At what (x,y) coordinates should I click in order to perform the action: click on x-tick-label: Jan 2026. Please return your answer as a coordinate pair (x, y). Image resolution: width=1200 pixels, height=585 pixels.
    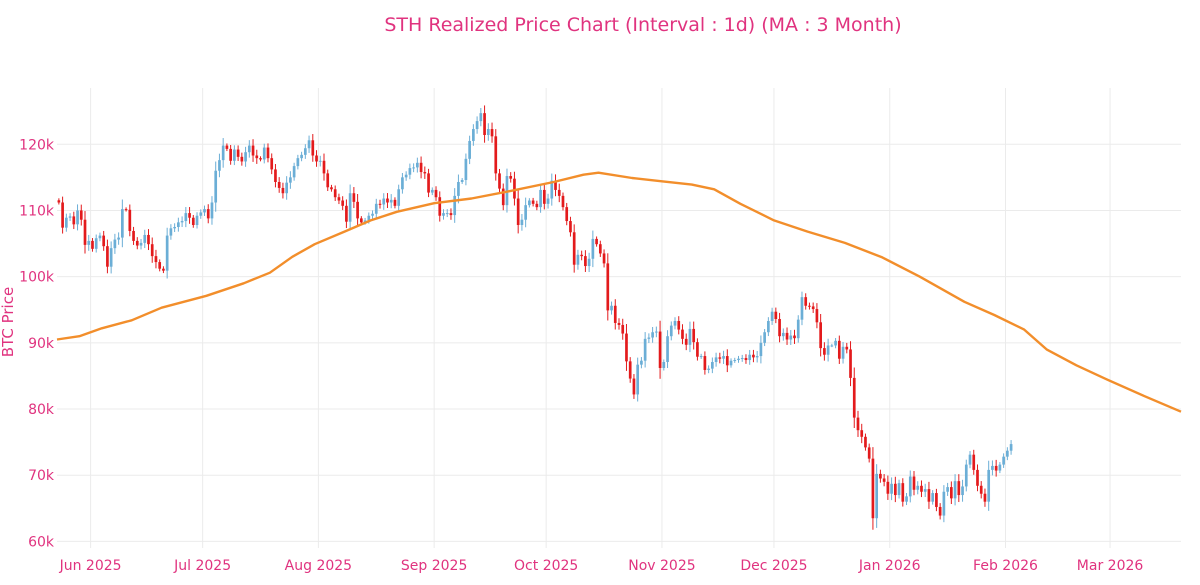
    Looking at the image, I should click on (889, 566).